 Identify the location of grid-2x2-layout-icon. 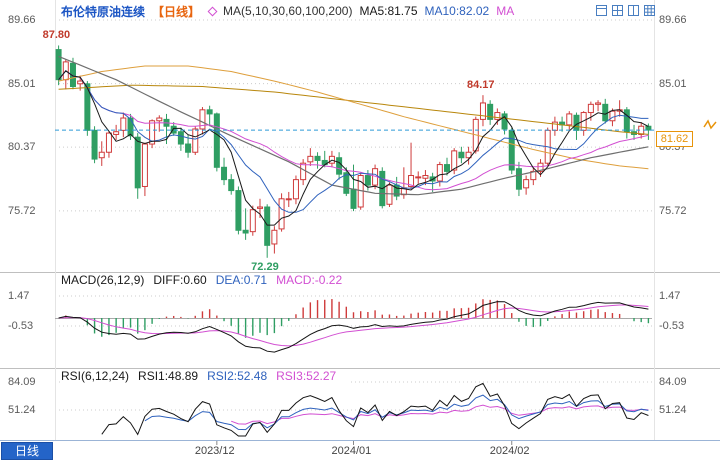
(617, 10).